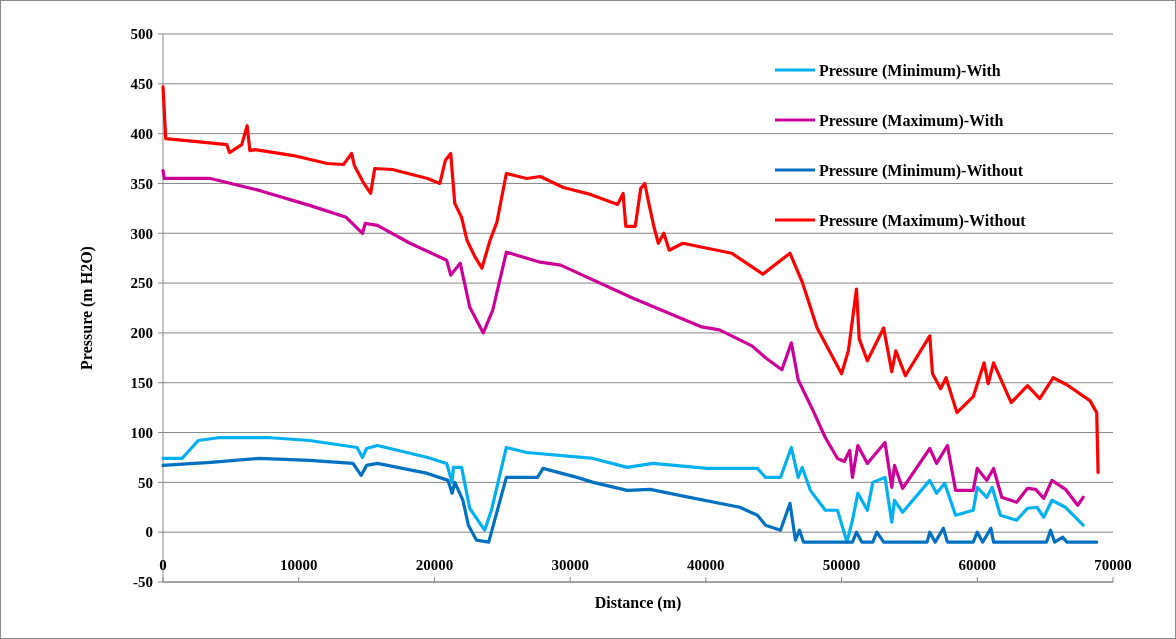 Image resolution: width=1176 pixels, height=639 pixels. What do you see at coordinates (570, 565) in the screenshot?
I see `x-tick-label: 30000` at bounding box center [570, 565].